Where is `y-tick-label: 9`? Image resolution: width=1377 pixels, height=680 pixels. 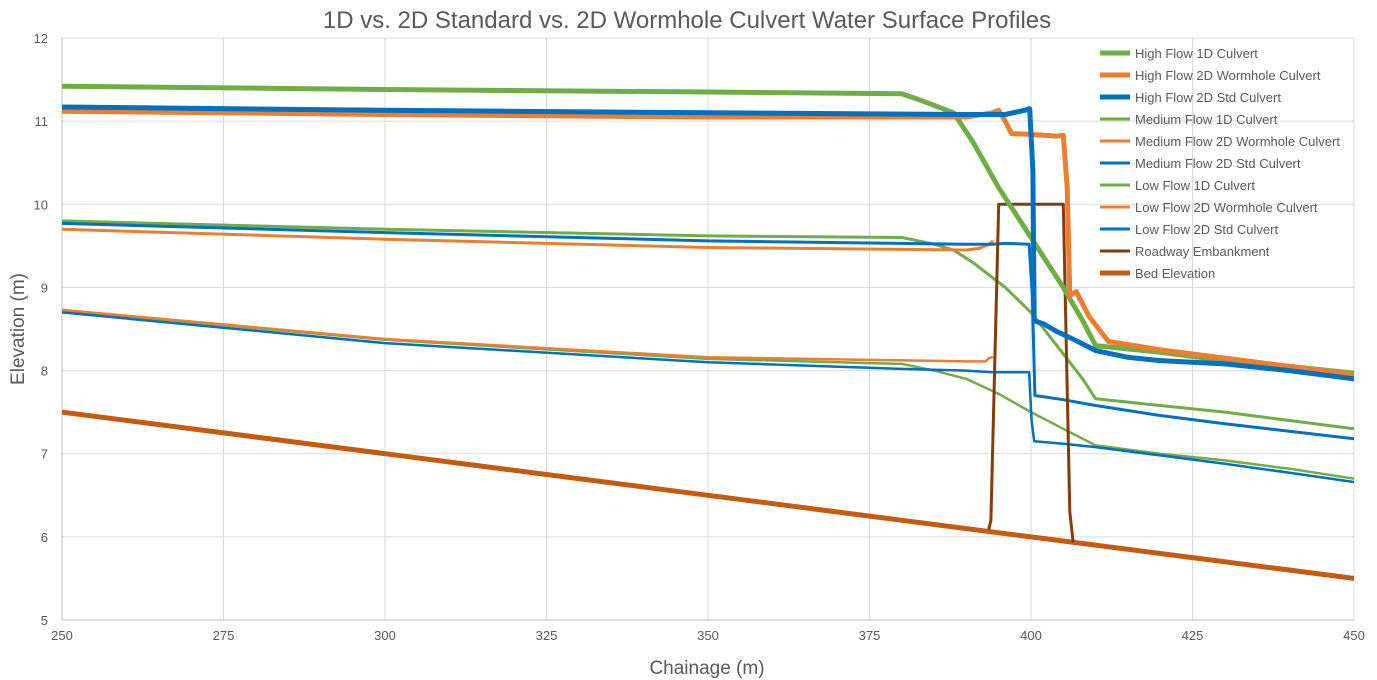 y-tick-label: 9 is located at coordinates (44, 287).